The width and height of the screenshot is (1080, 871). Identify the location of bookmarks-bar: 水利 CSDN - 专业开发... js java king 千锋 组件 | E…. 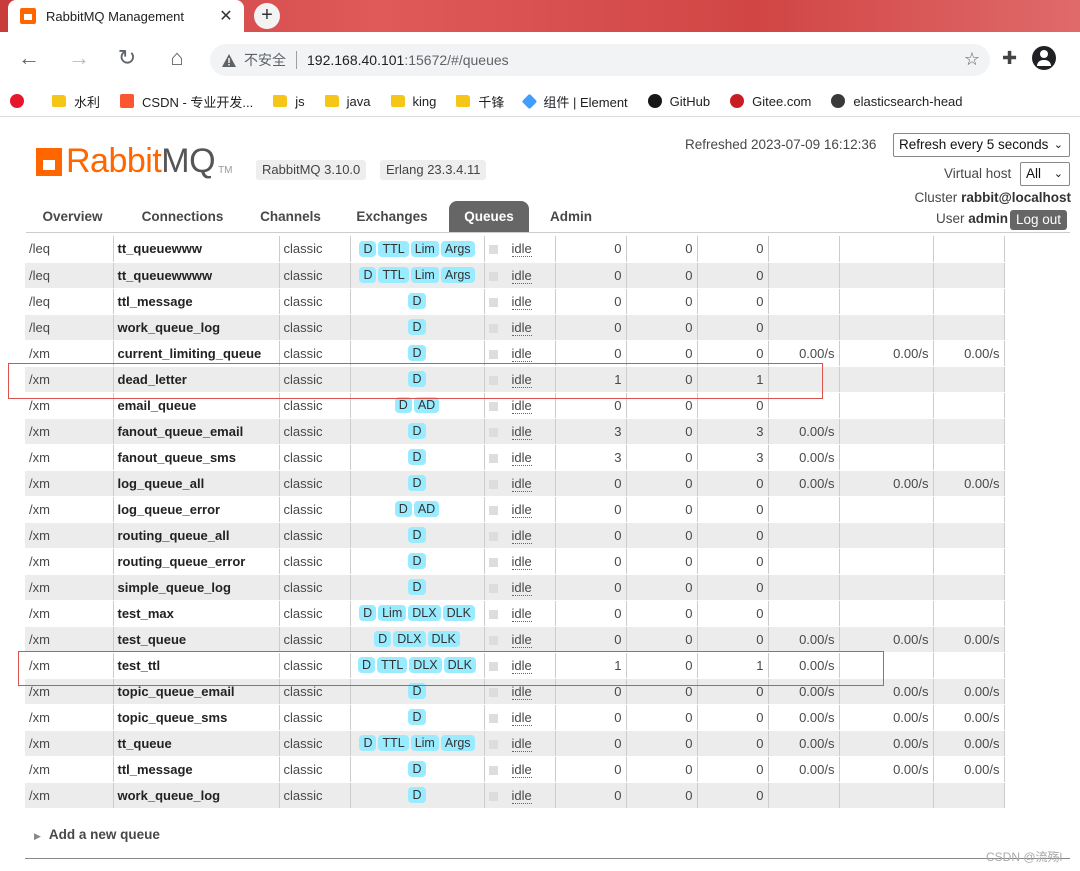
(540, 101).